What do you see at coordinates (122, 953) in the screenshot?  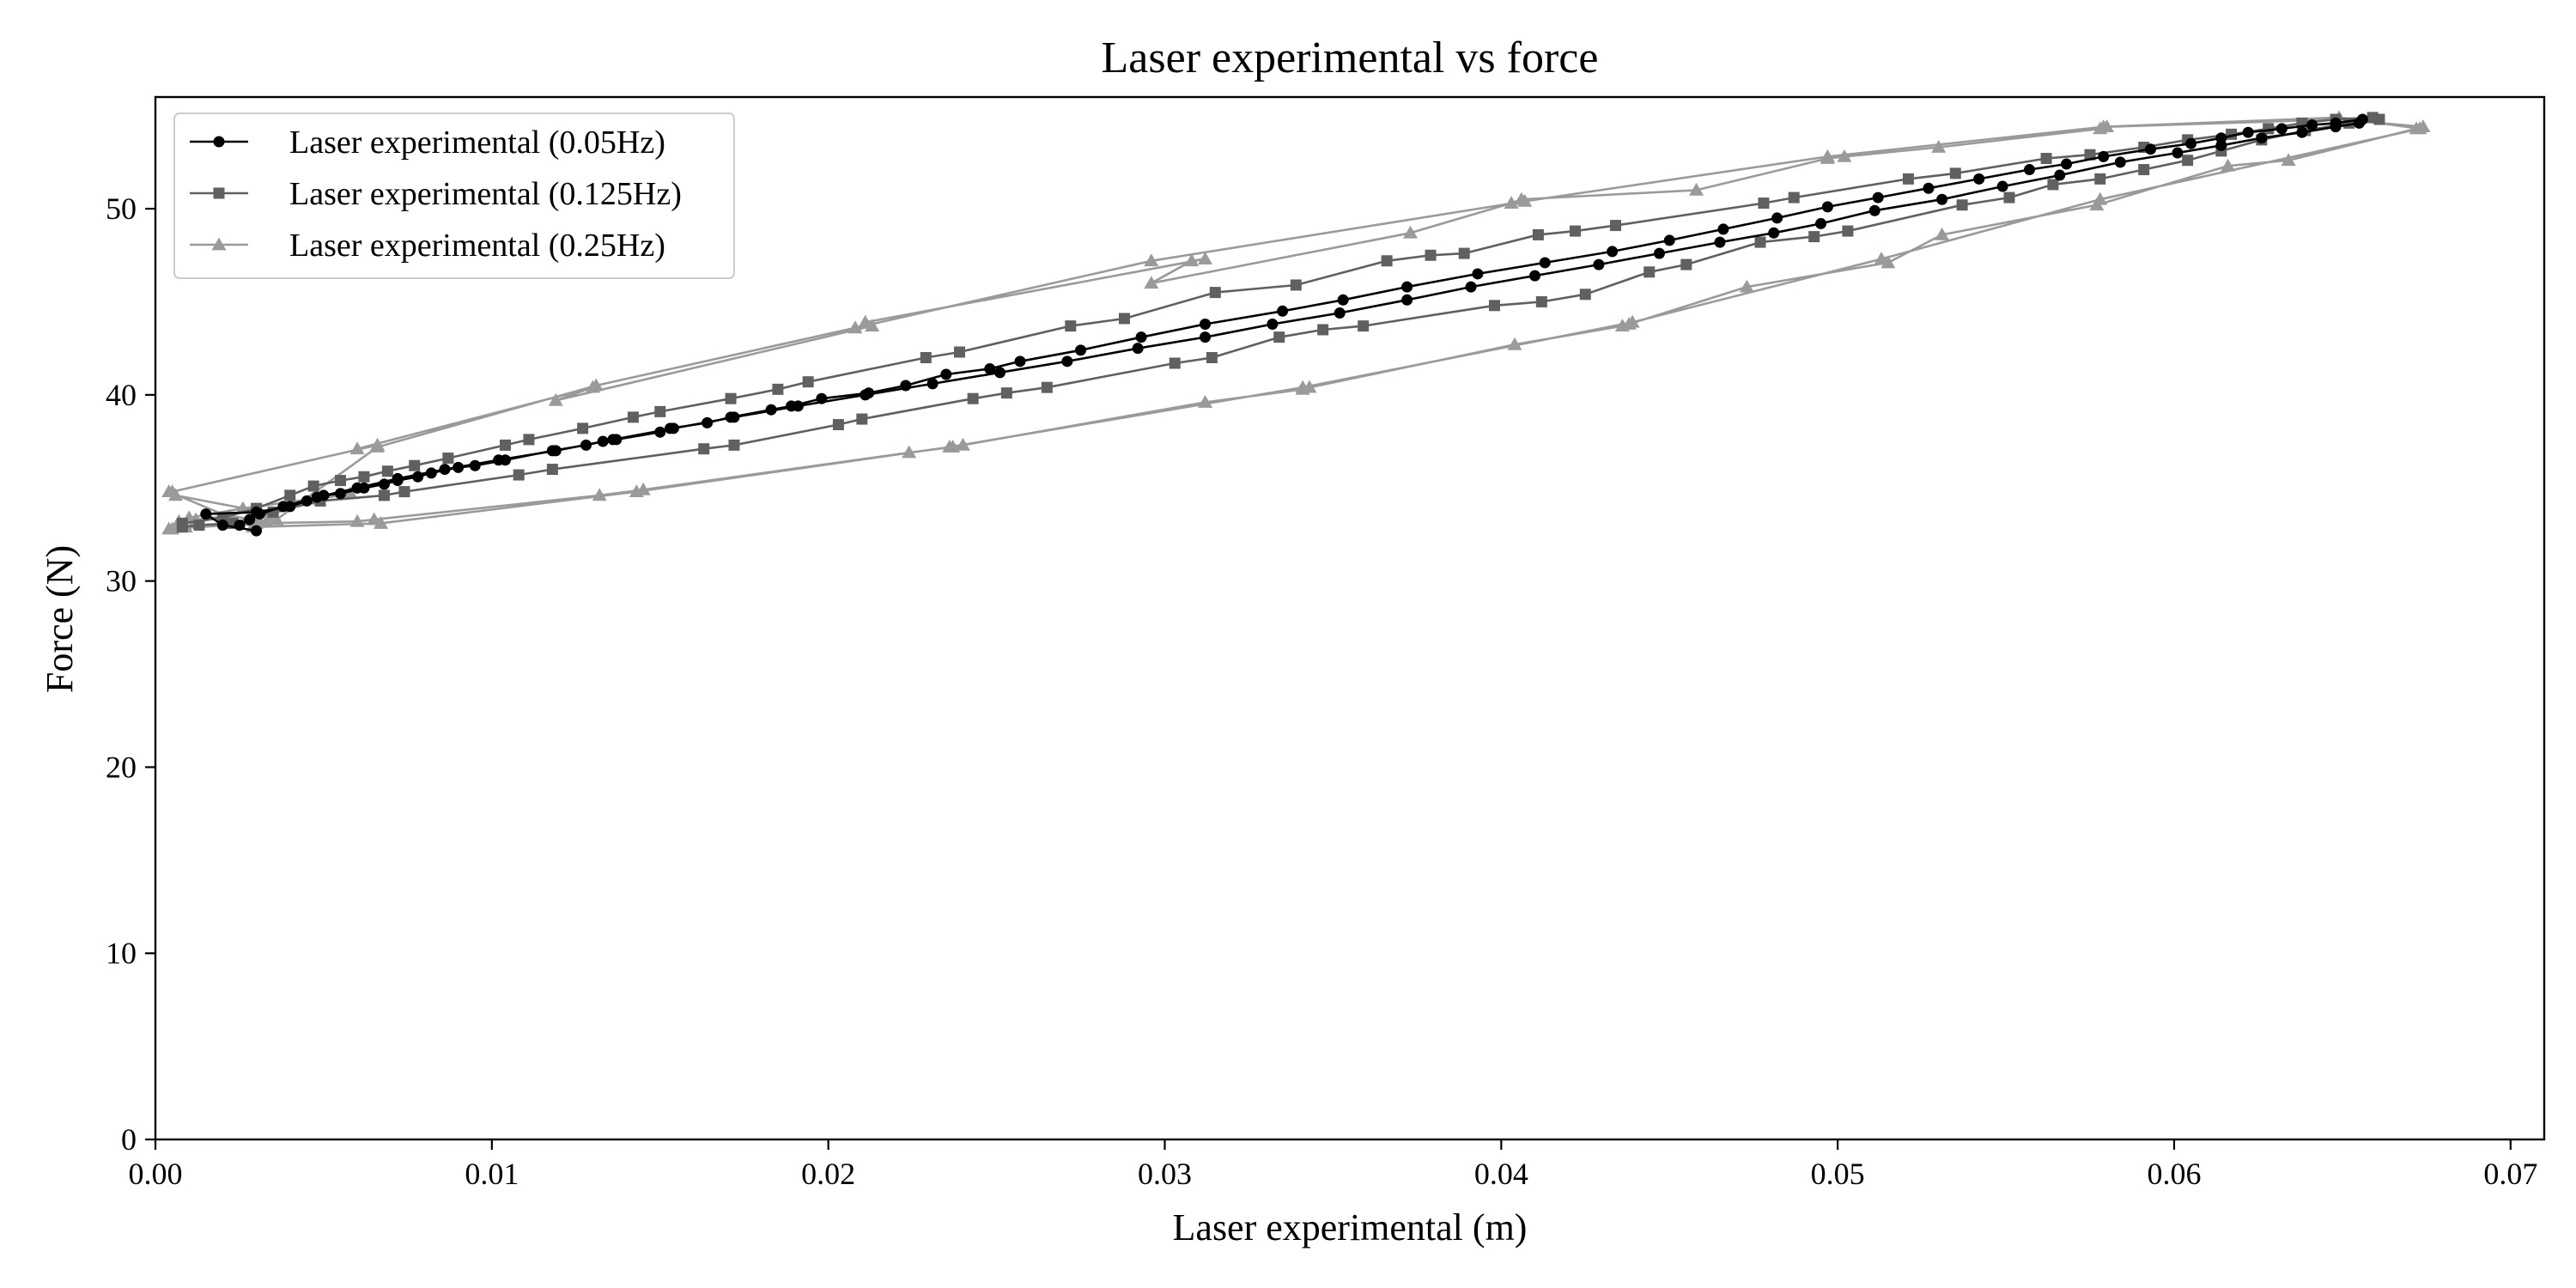 I see `y-tick-label: 10` at bounding box center [122, 953].